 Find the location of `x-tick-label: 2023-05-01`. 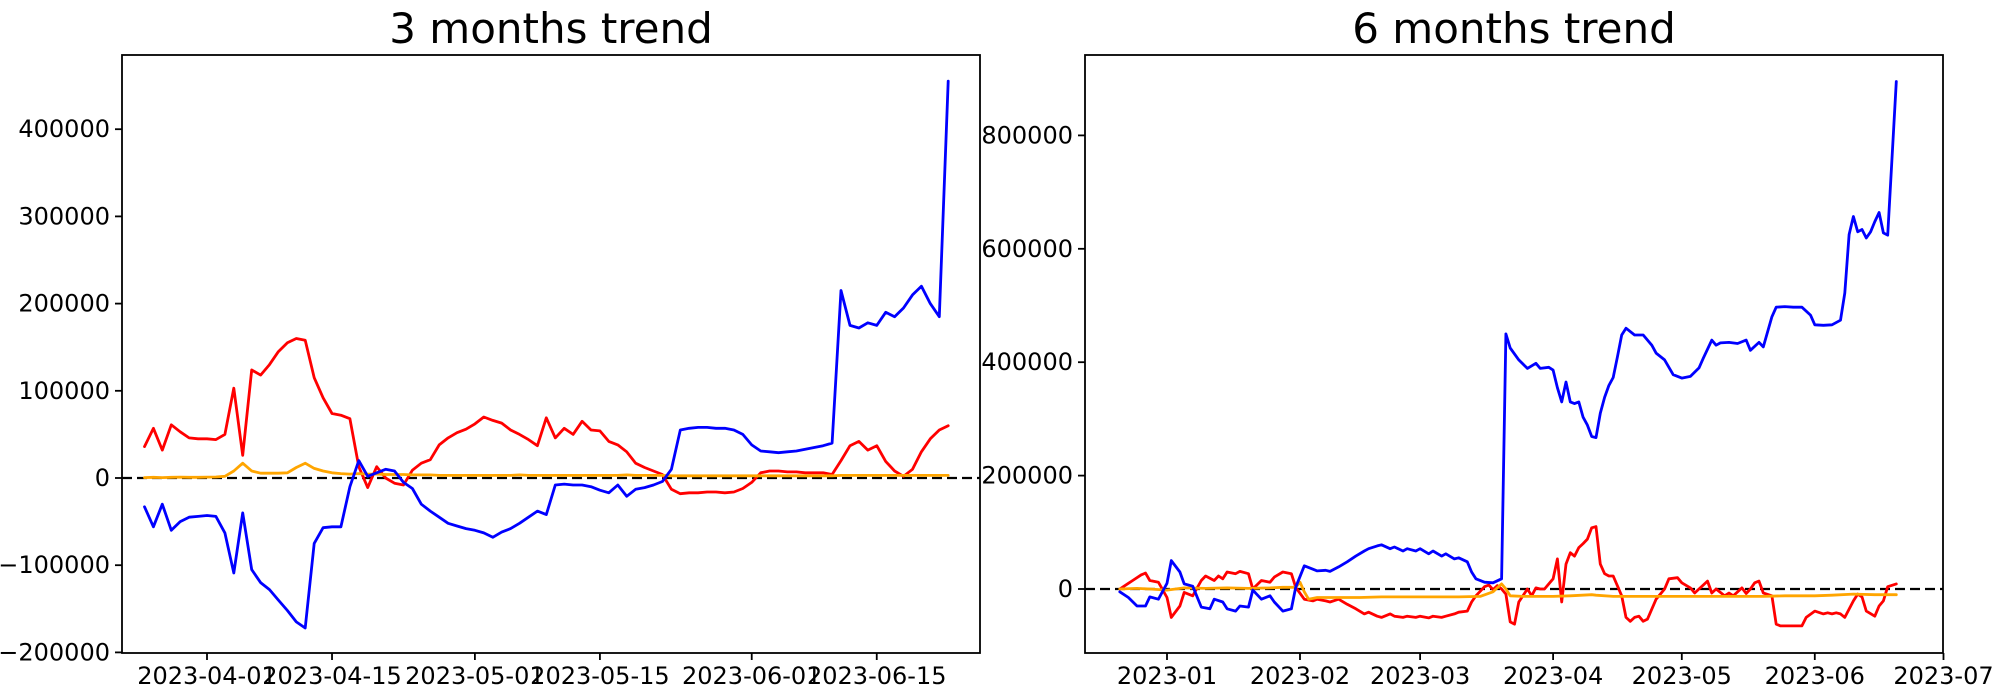

x-tick-label: 2023-05-01 is located at coordinates (474, 676).